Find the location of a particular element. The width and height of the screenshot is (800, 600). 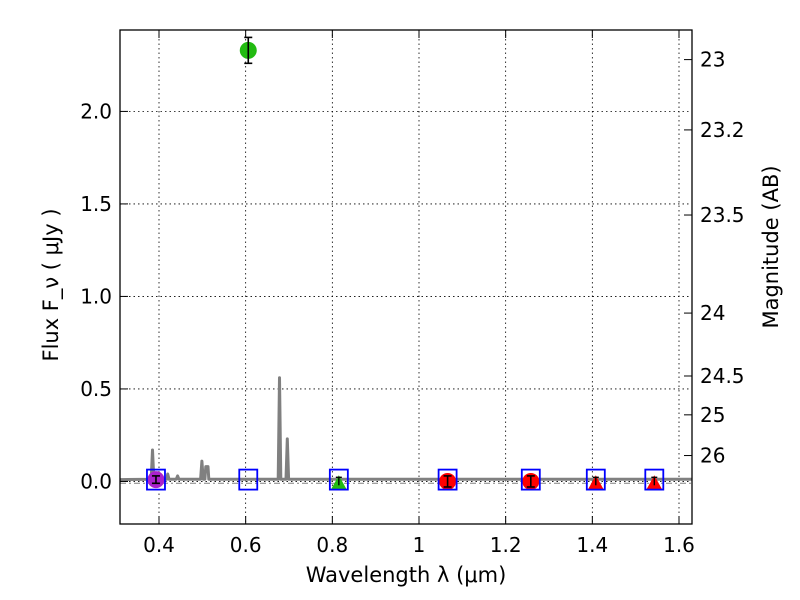

x-tick-label: 1 is located at coordinates (419, 545).